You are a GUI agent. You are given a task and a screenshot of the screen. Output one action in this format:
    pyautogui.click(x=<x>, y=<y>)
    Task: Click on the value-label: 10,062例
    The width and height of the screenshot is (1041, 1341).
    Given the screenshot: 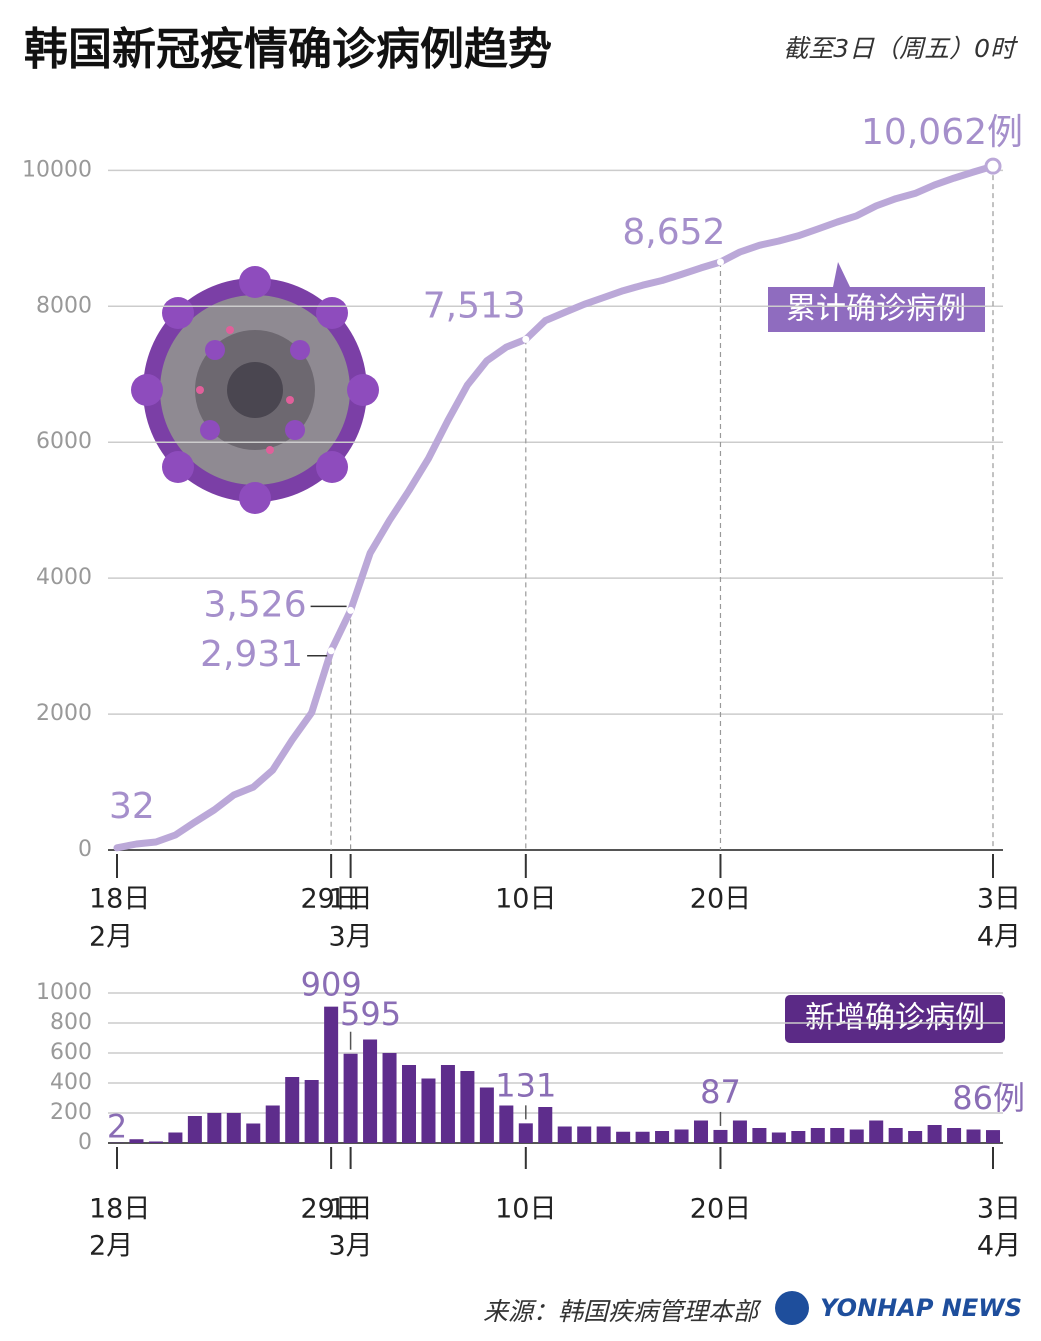 What is the action you would take?
    pyautogui.click(x=942, y=132)
    